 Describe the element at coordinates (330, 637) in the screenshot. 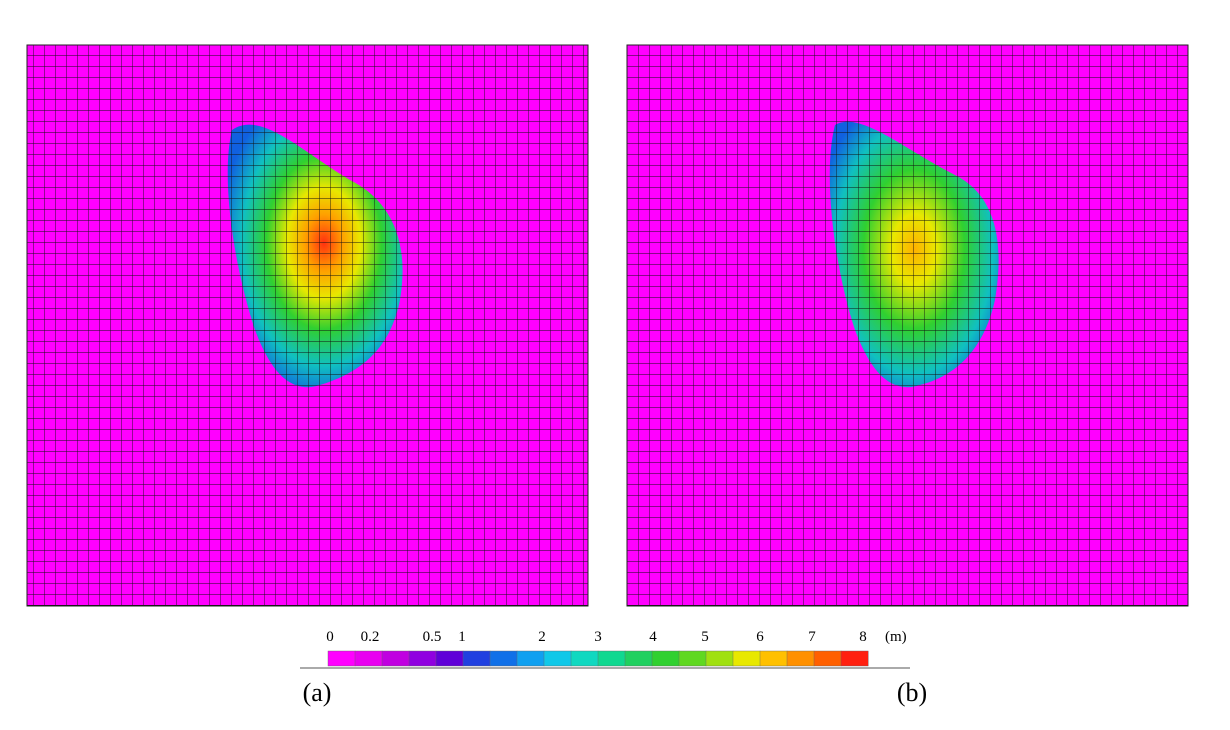

I see `legend-label: 0` at that location.